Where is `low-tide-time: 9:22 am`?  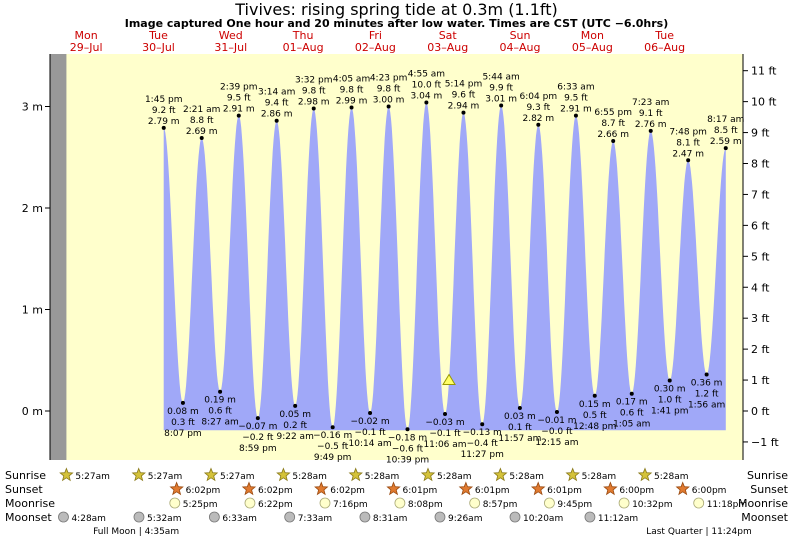 low-tide-time: 9:22 am is located at coordinates (294, 437).